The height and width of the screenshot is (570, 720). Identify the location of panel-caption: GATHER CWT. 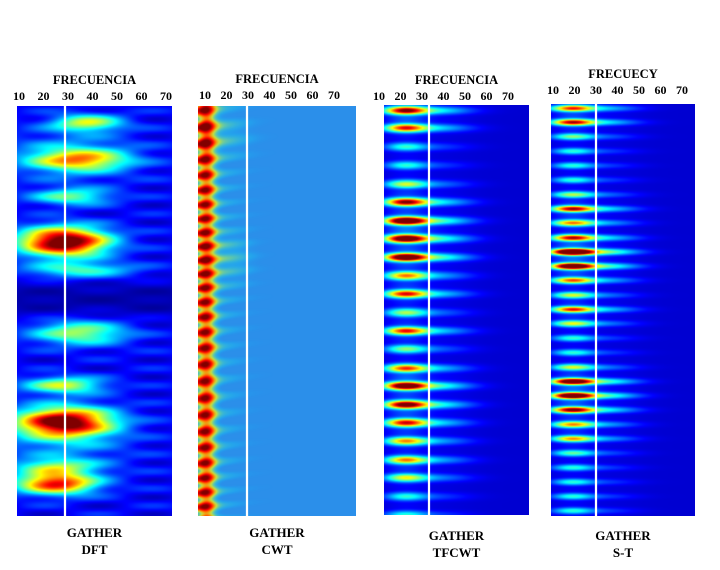
(276, 541).